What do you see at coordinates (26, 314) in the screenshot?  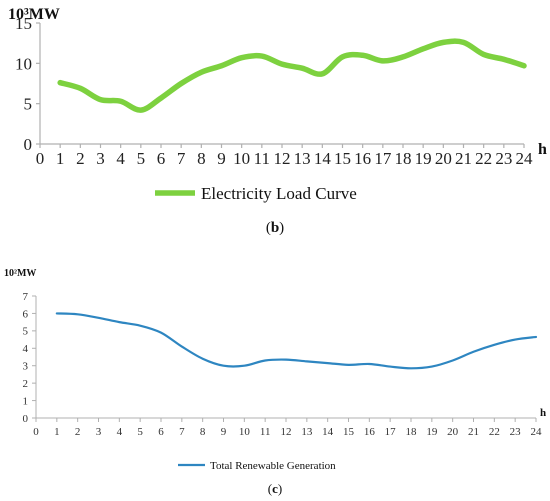 I see `y-tick-label: 6` at bounding box center [26, 314].